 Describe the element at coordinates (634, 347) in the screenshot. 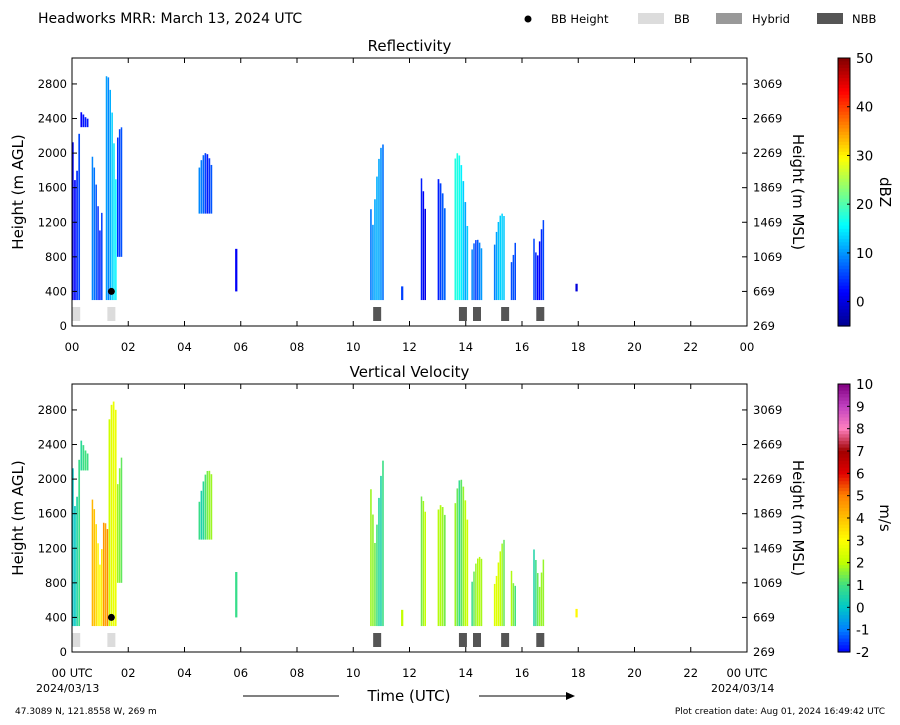

I see `x-tick-label: 20` at that location.